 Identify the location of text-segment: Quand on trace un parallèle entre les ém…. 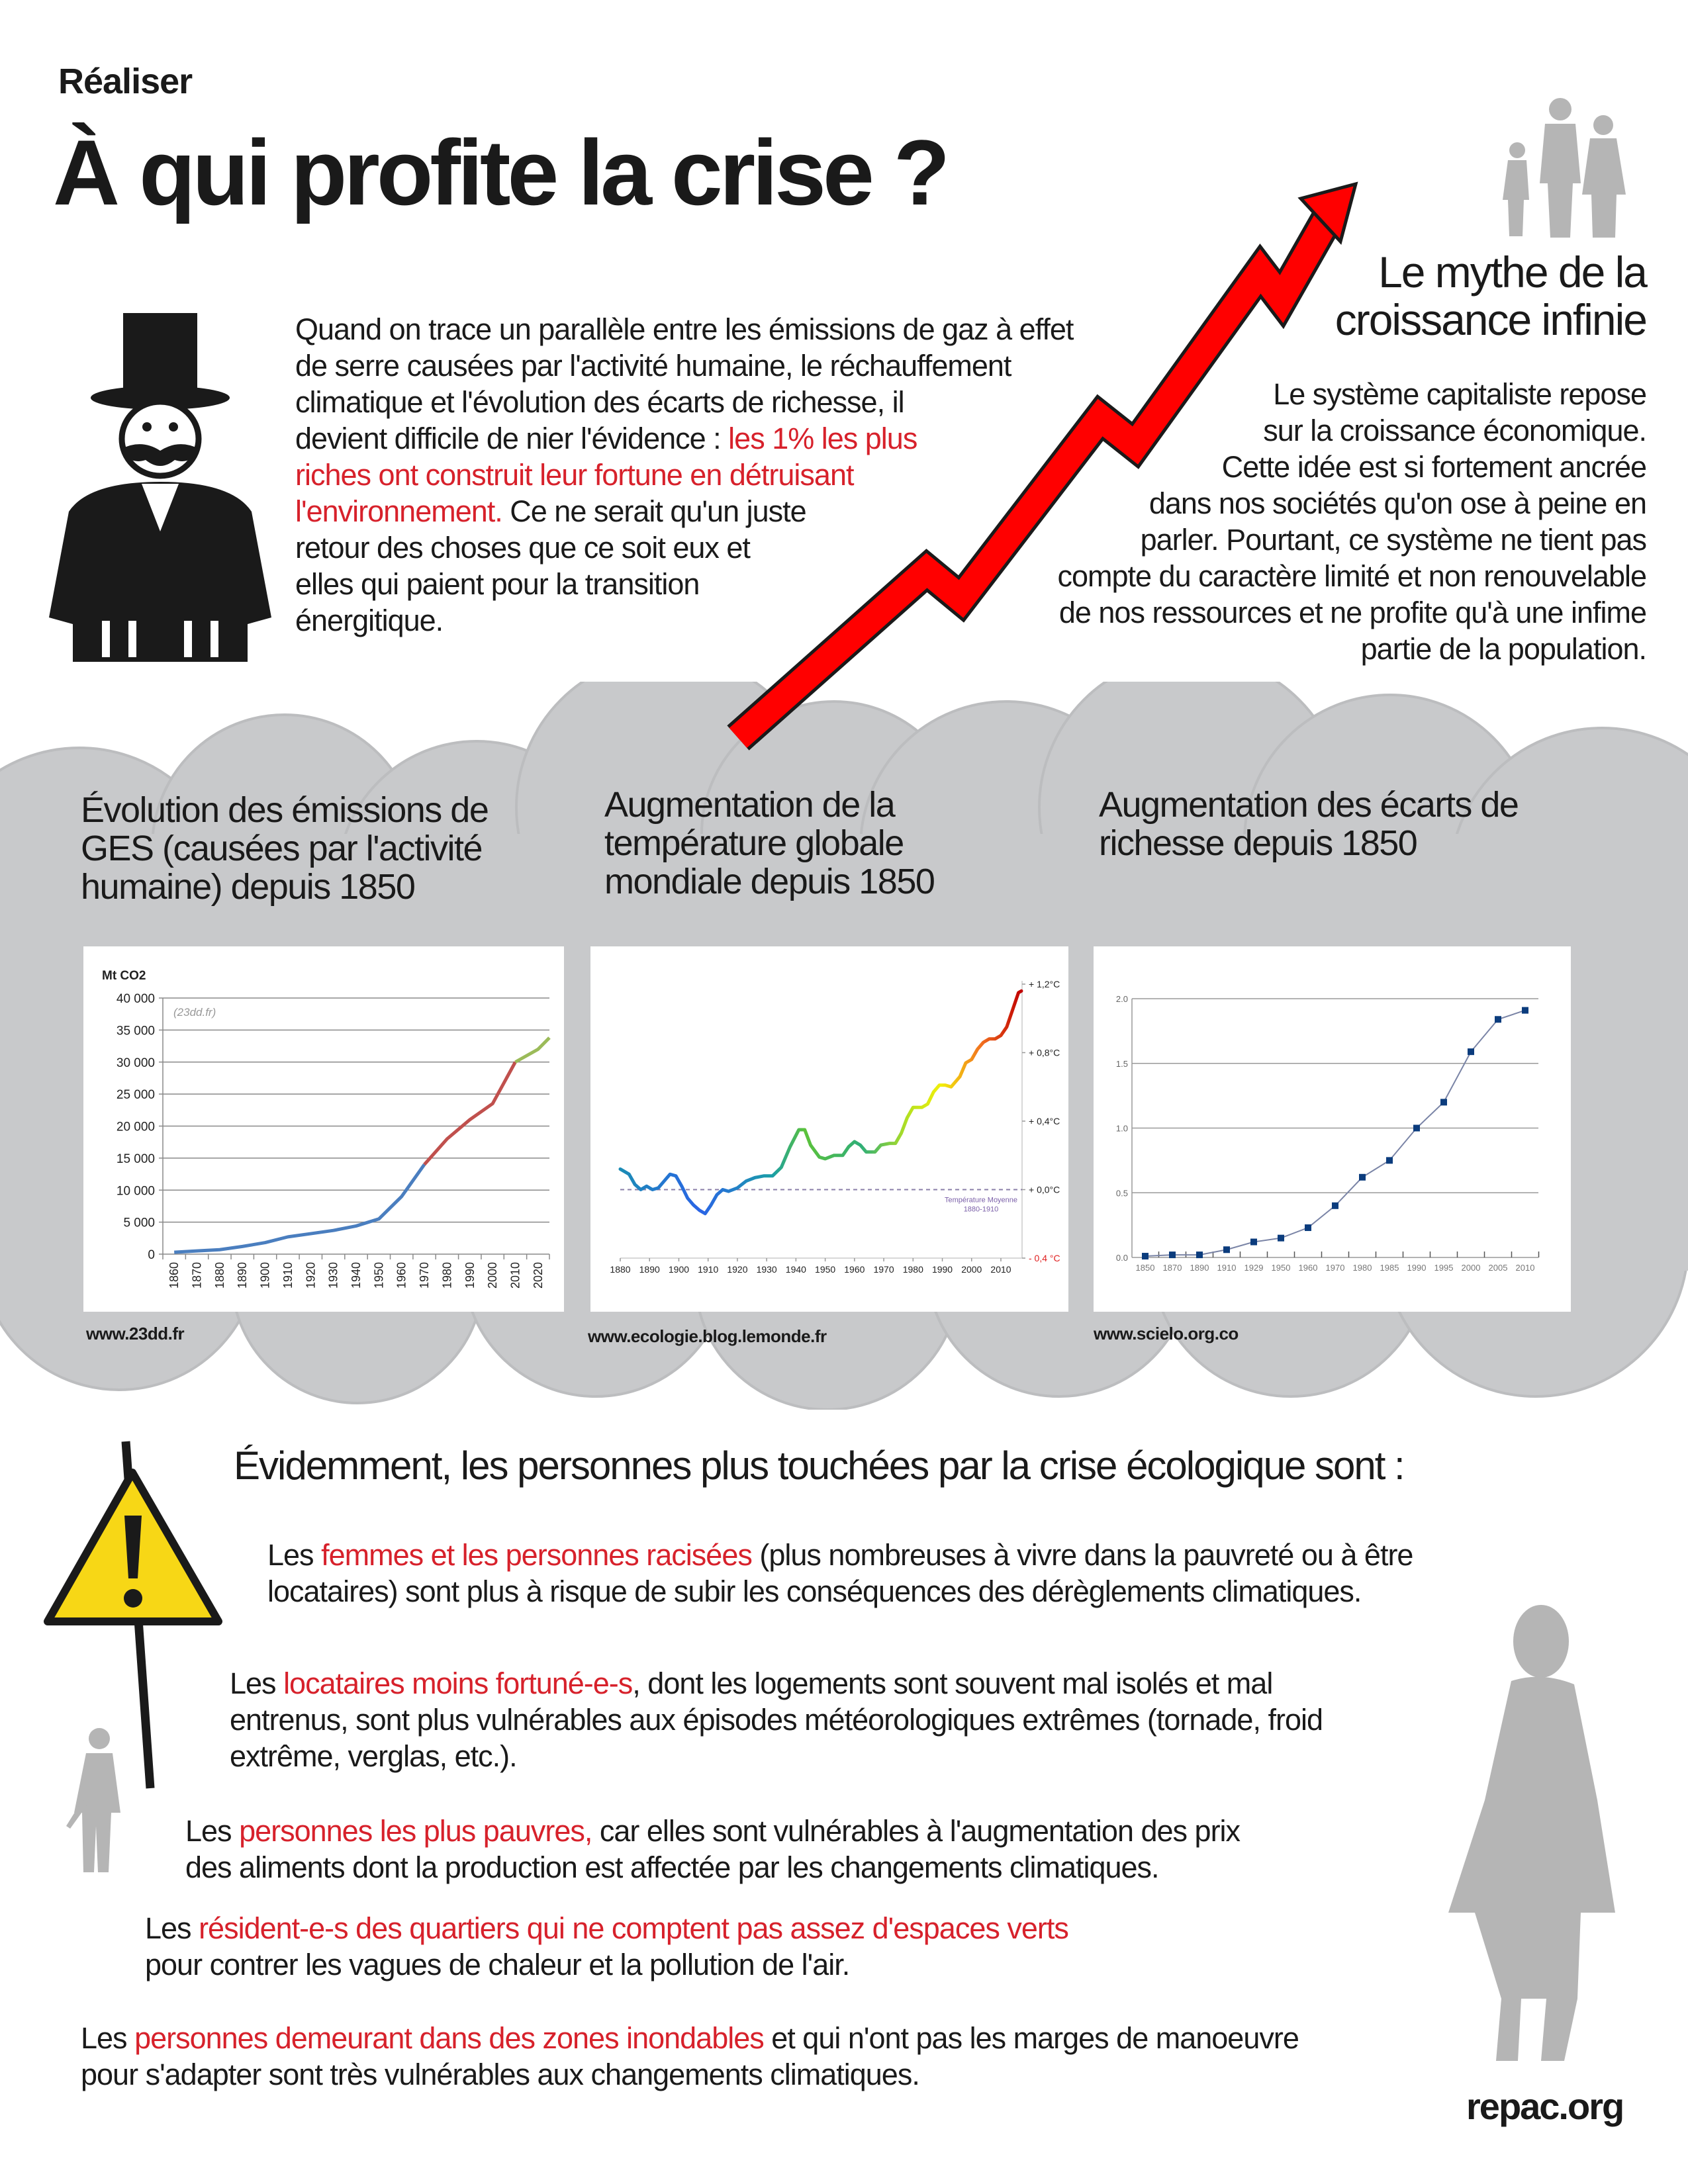
(684, 329).